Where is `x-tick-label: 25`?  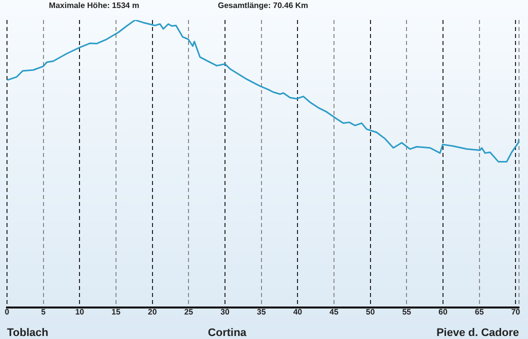 x-tick-label: 25 is located at coordinates (189, 311).